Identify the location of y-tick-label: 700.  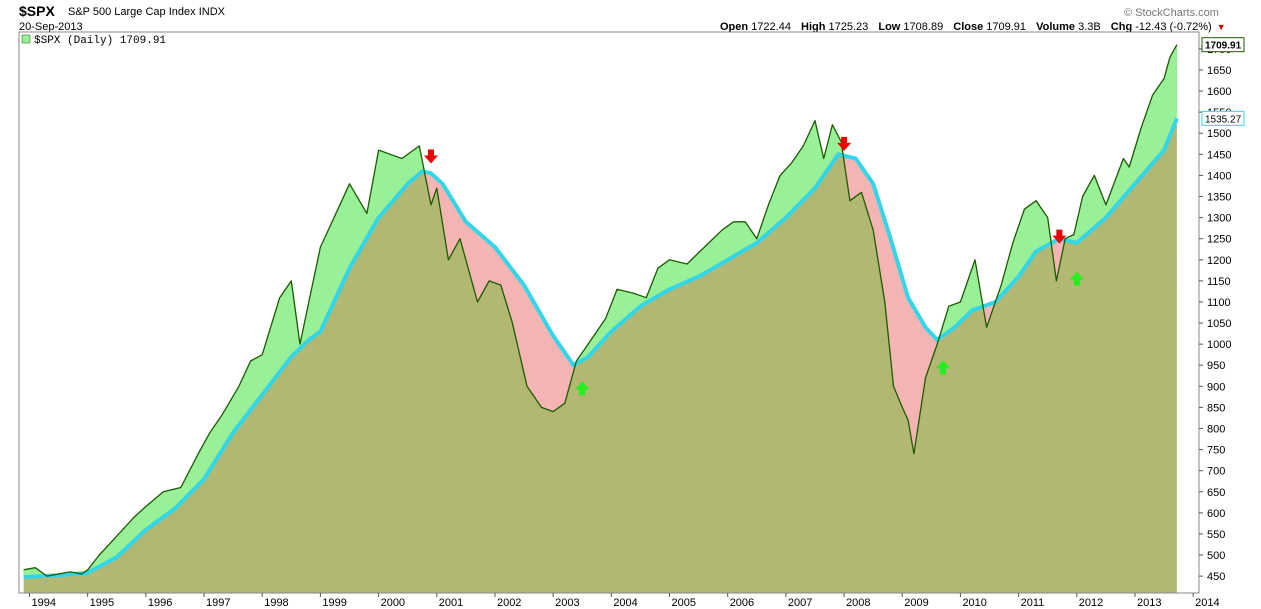
(1216, 472).